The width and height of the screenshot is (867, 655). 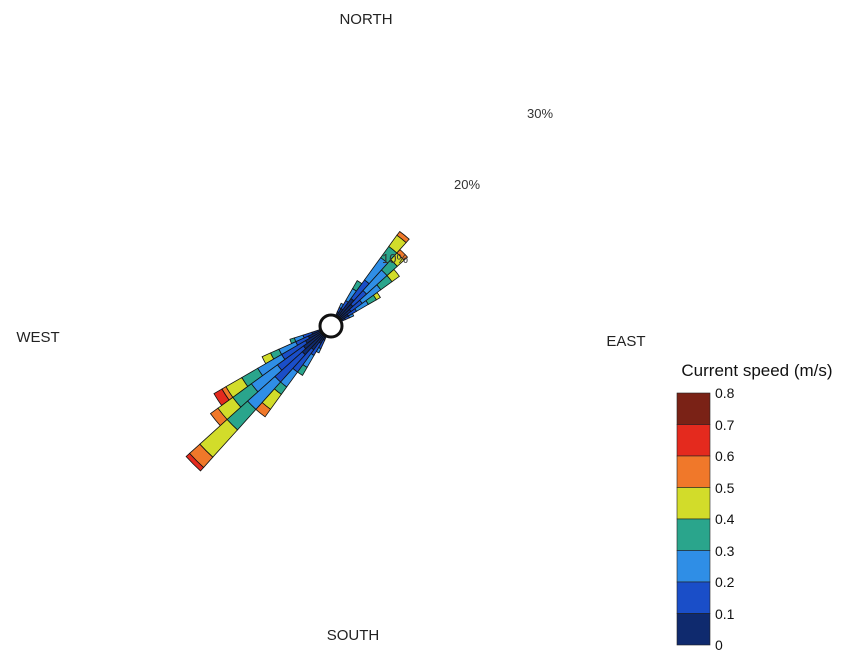 I want to click on colorbar-tick-label: 0.4, so click(x=725, y=519).